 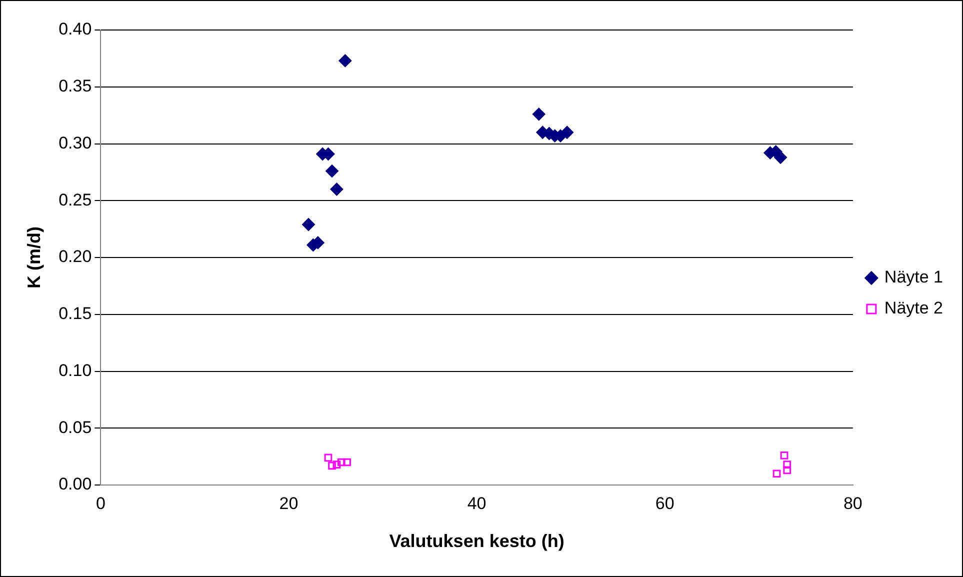 What do you see at coordinates (75, 256) in the screenshot?
I see `y-tick-label: 0.20` at bounding box center [75, 256].